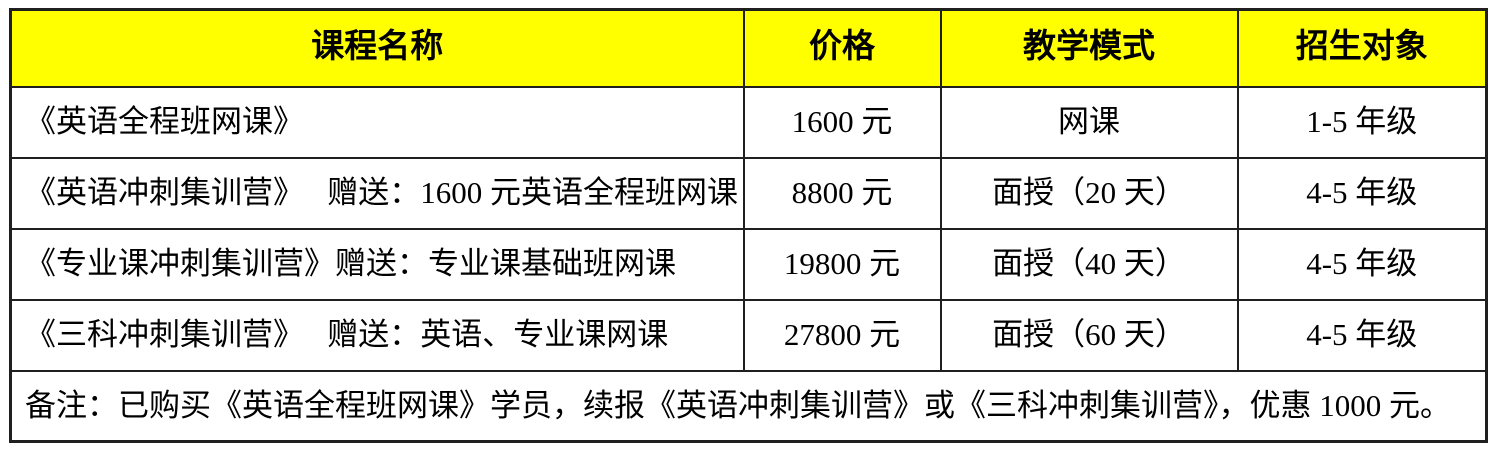 This screenshot has width=1493, height=459. What do you see at coordinates (1089, 193) in the screenshot?
I see `mode-cell: 面授（20 天）` at bounding box center [1089, 193].